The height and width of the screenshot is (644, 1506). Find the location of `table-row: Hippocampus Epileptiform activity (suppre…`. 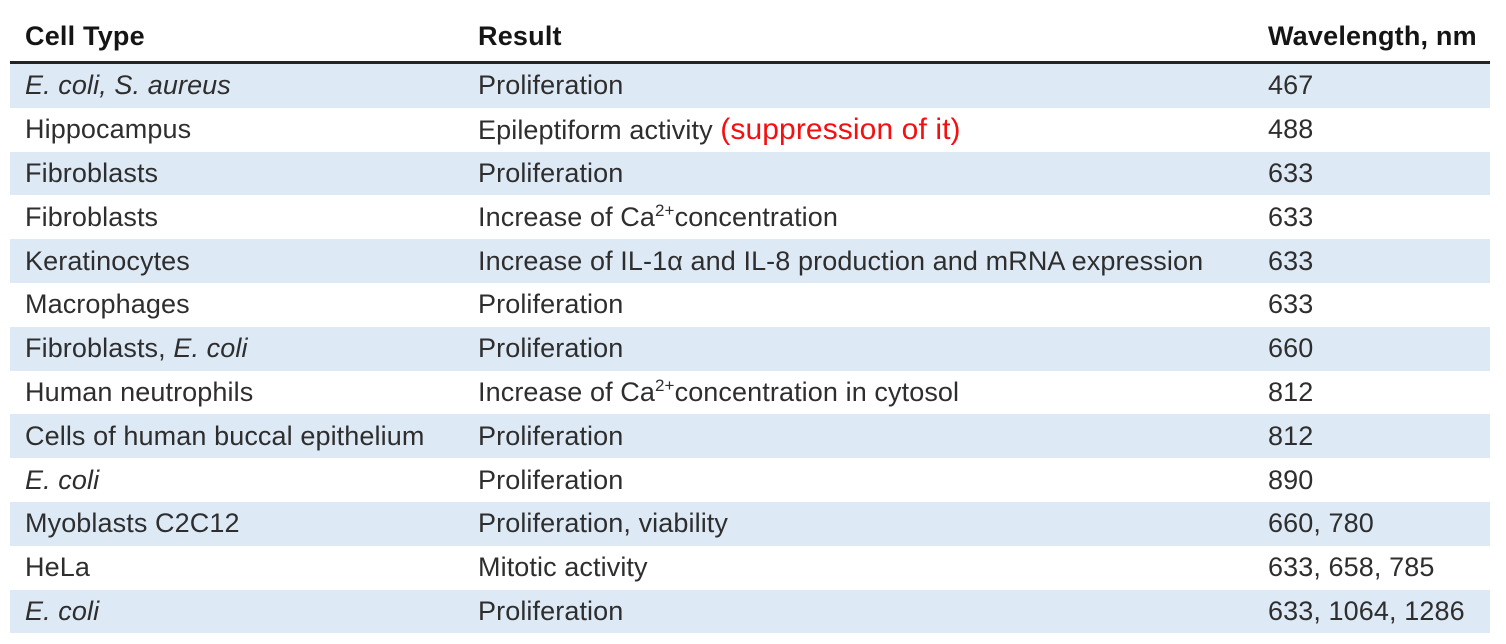

table-row: Hippocampus Epileptiform activity (suppre… is located at coordinates (750, 129).